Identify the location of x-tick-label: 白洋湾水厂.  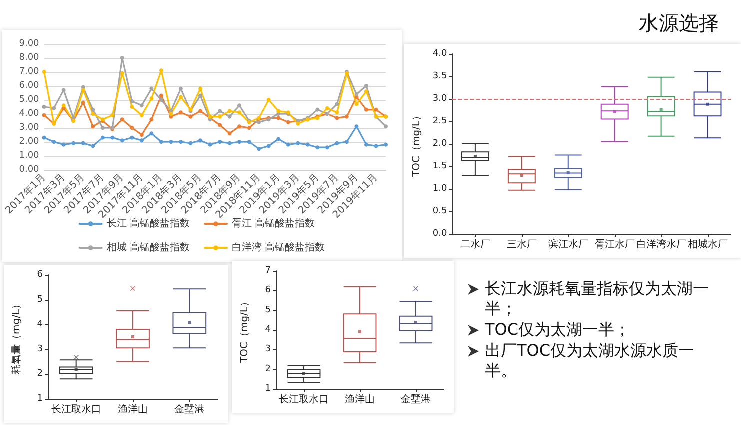
(661, 244).